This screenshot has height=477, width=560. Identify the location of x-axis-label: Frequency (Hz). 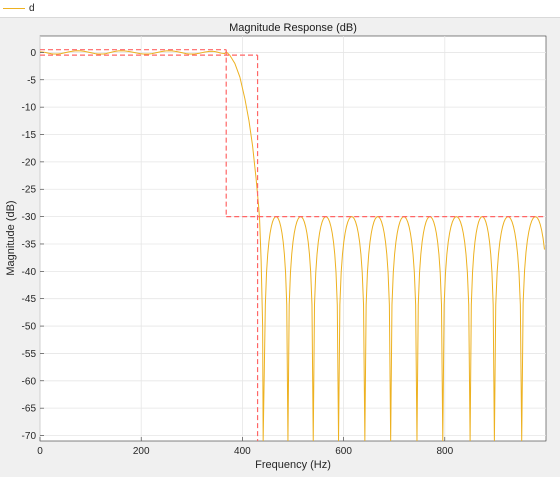
(293, 465).